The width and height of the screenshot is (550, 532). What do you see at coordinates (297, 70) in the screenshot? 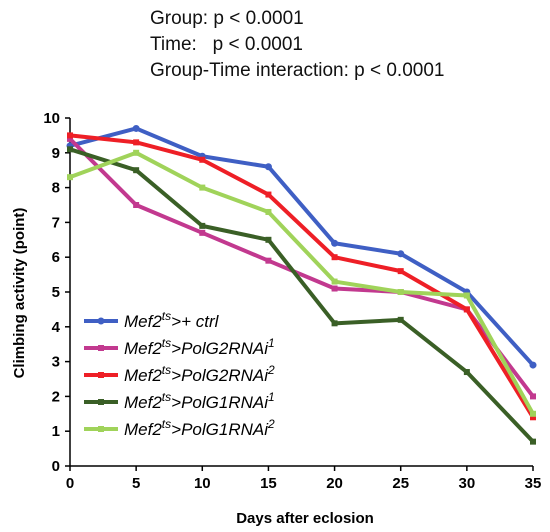
I see `stats-line-interaction: Group-Time interaction: p < 0.0001` at bounding box center [297, 70].